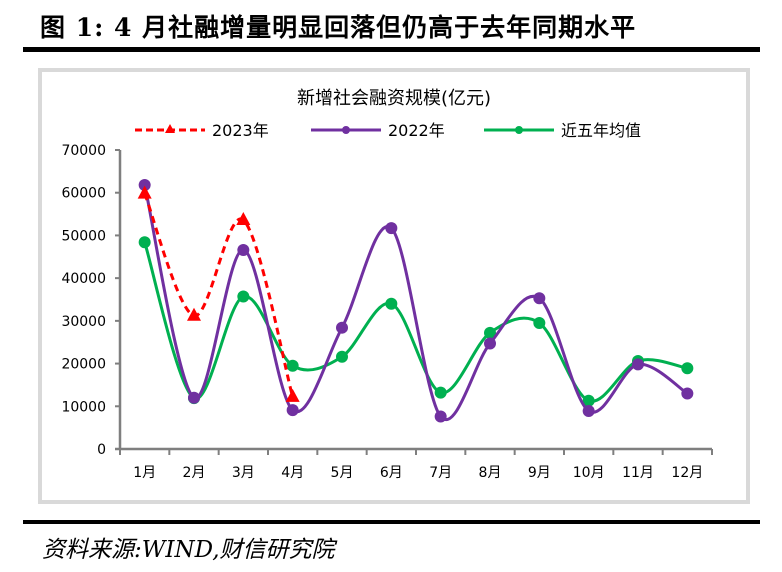  I want to click on x-tick-label: 11月, so click(638, 473).